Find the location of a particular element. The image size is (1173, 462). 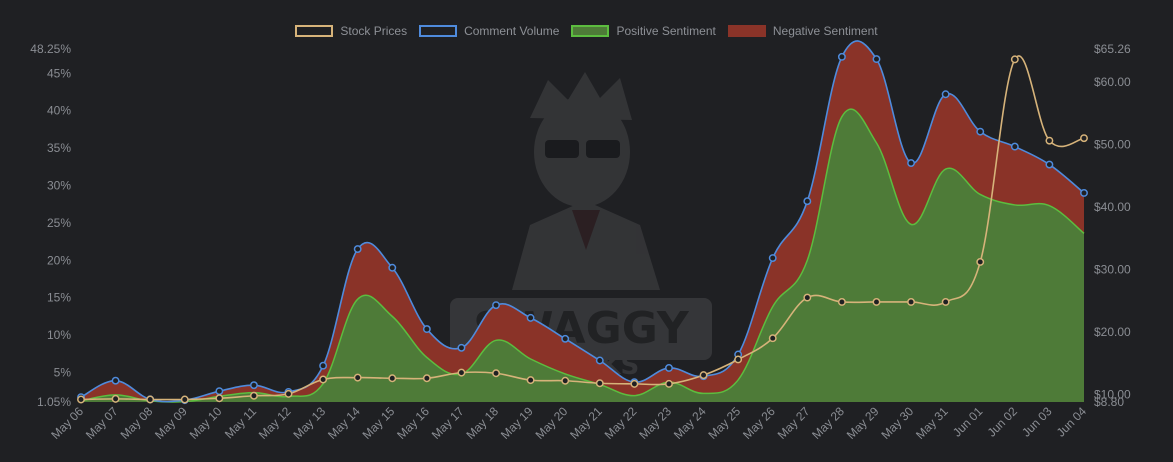

x-axis-tick-label: May 20 is located at coordinates (552, 423).